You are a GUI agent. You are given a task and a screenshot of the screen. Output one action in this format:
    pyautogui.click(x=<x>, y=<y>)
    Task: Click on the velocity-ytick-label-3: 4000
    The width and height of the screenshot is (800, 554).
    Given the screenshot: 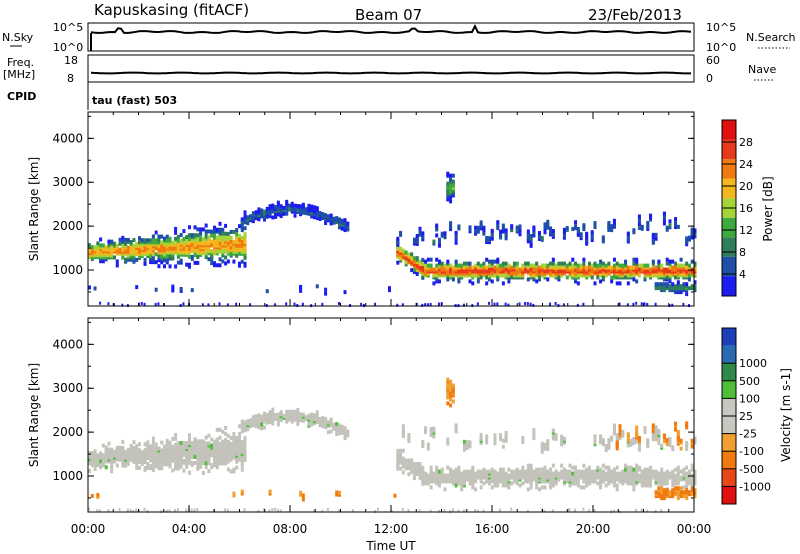 What is the action you would take?
    pyautogui.click(x=67, y=344)
    